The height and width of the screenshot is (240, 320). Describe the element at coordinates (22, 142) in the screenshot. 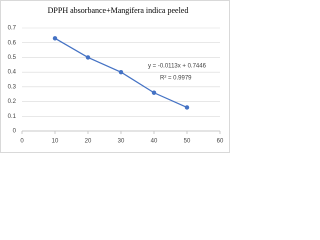

I see `x-tick-label: 0` at that location.